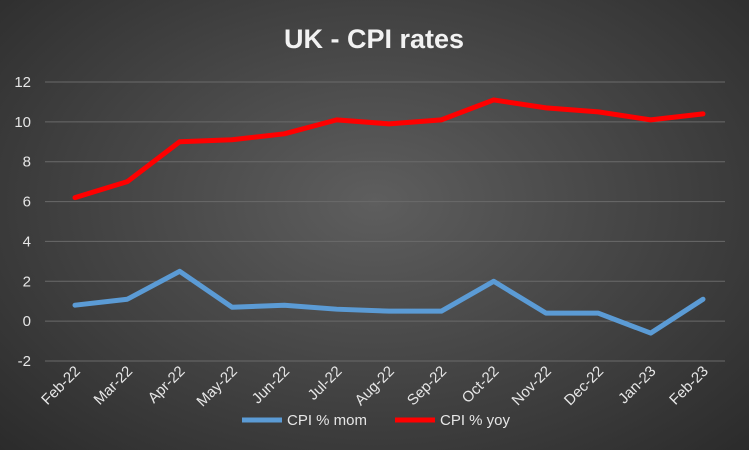 The width and height of the screenshot is (749, 450). I want to click on x-tick-label: Feb-22, so click(61, 386).